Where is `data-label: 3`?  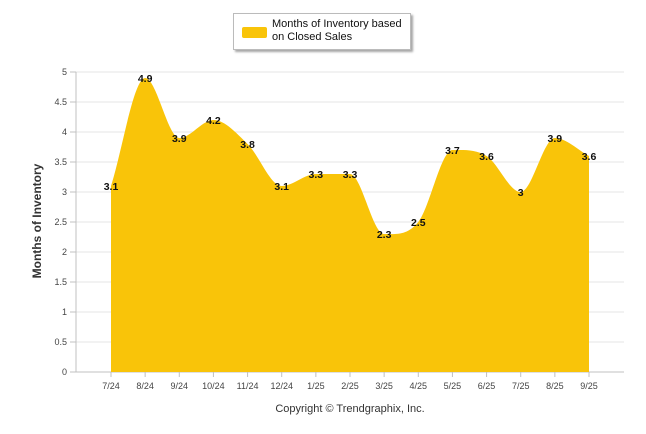 data-label: 3 is located at coordinates (521, 193).